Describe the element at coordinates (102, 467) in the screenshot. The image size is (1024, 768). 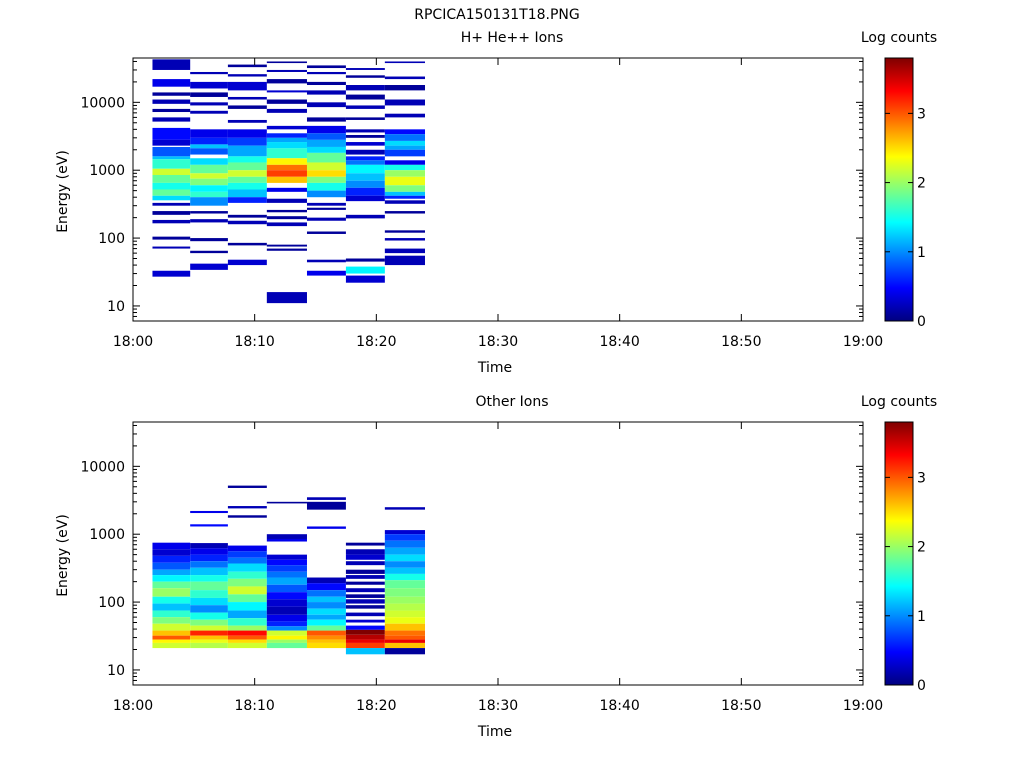
I see `y-tick-label: 10000` at that location.